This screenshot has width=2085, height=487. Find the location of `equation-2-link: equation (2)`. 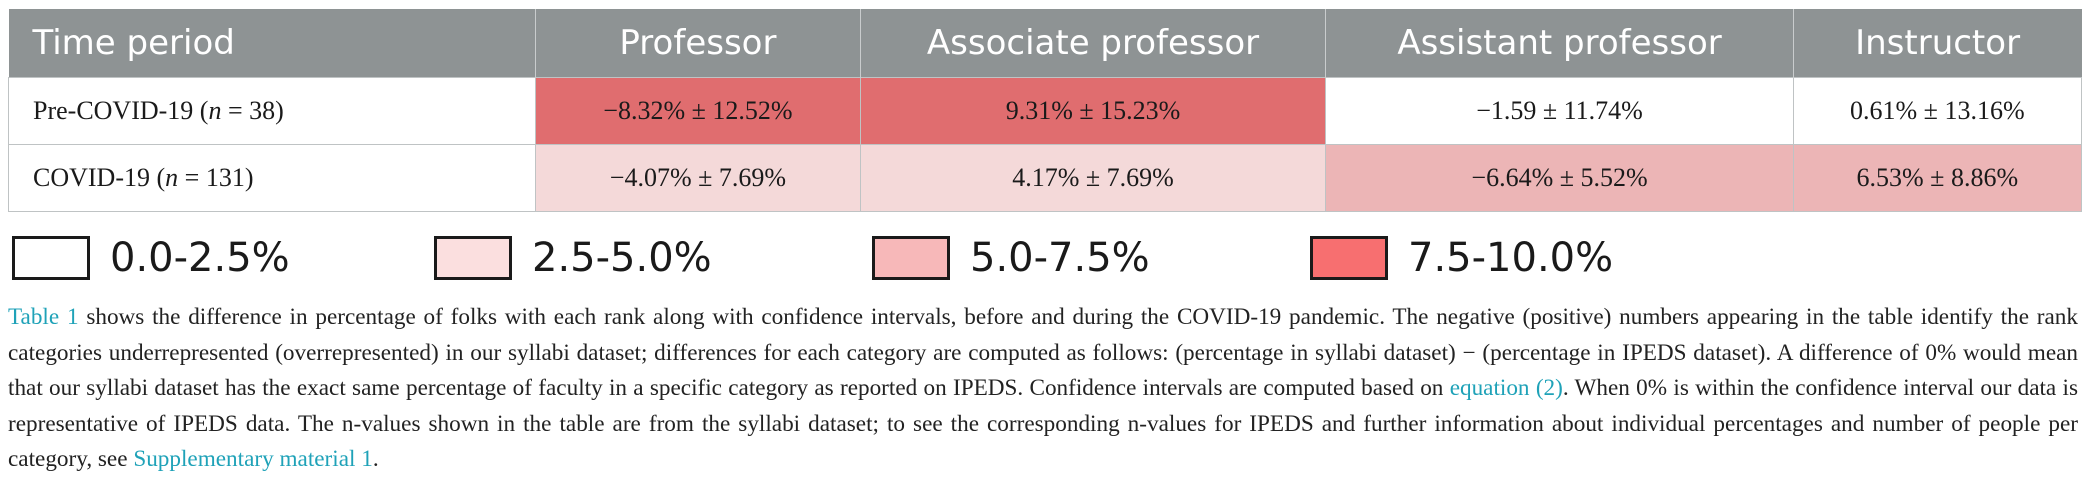

equation-2-link: equation (2) is located at coordinates (1506, 388).